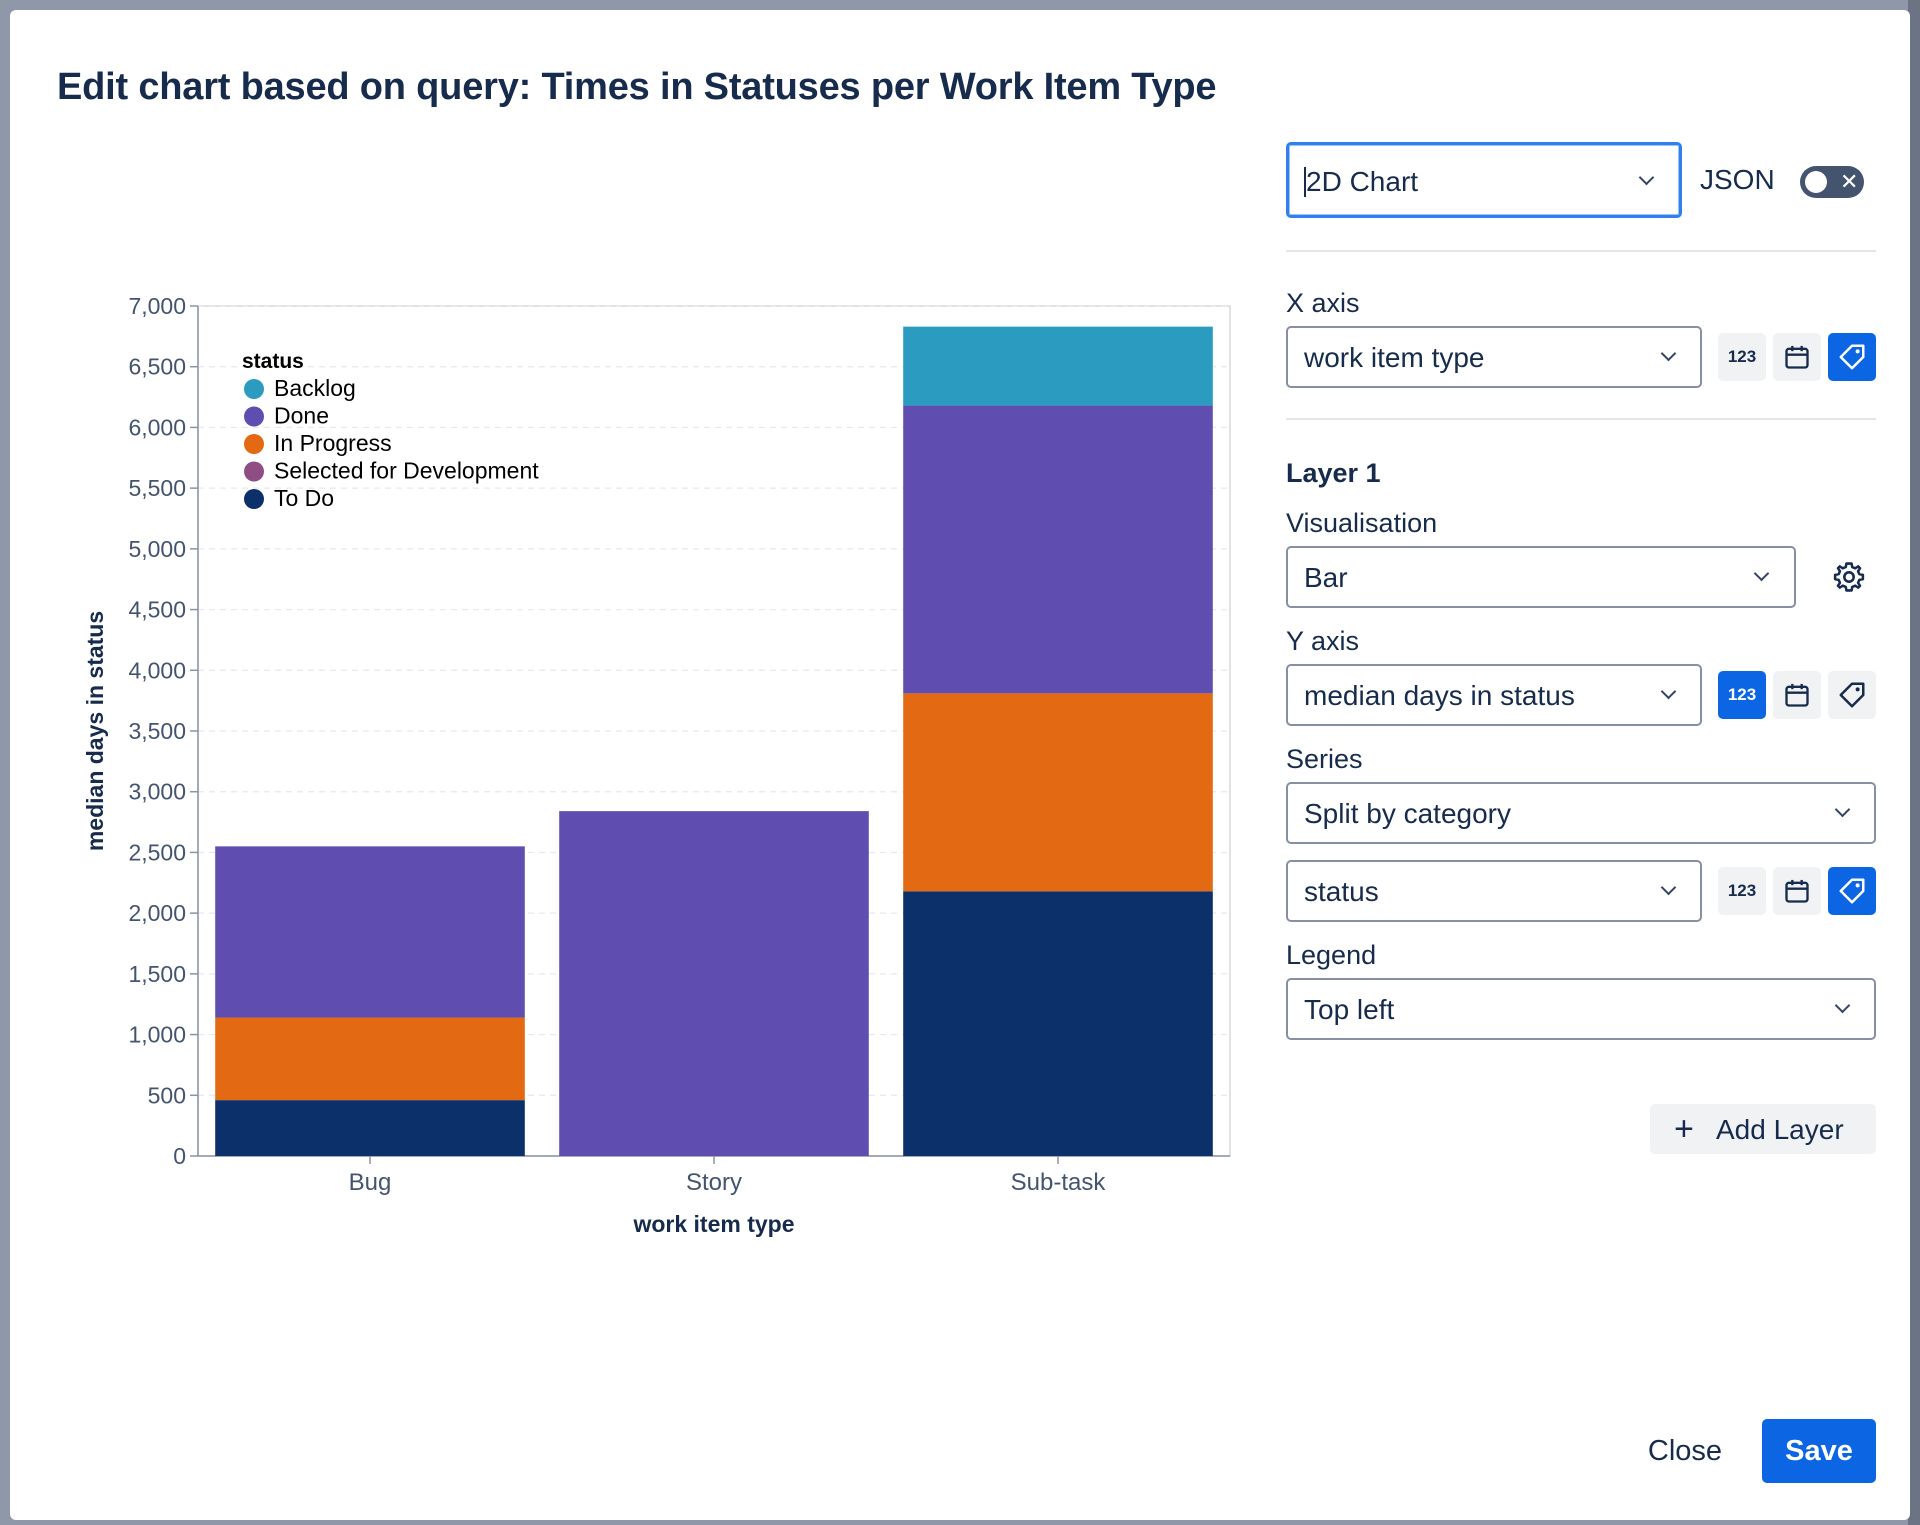 This screenshot has width=1920, height=1525. What do you see at coordinates (157, 306) in the screenshot?
I see `y-tick-label: 7,000` at bounding box center [157, 306].